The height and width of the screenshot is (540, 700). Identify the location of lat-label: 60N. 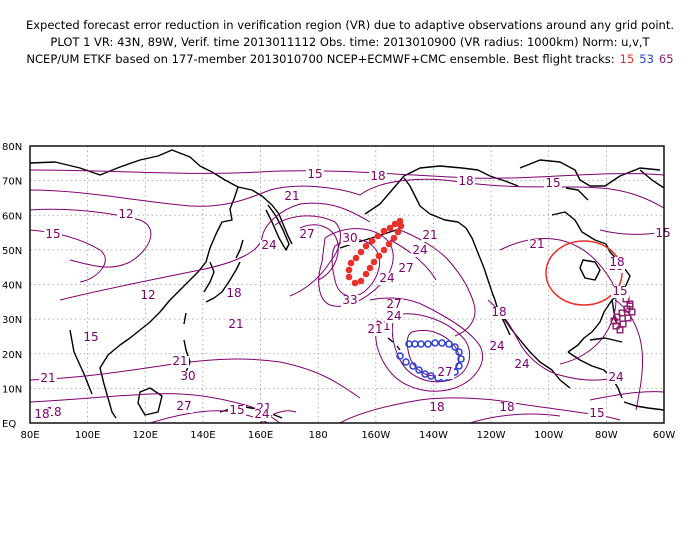
(12, 216).